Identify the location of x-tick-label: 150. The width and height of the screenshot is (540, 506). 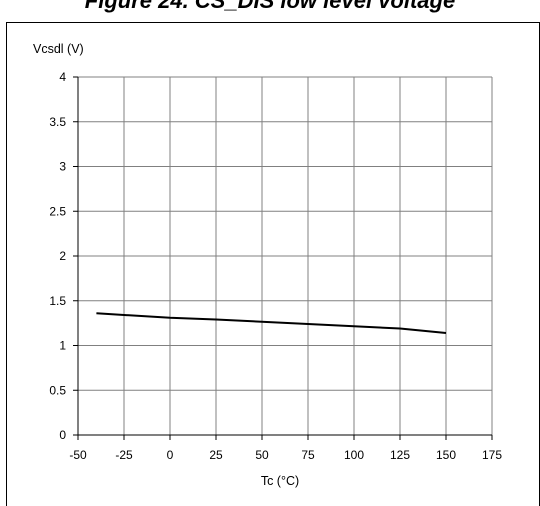
(446, 455).